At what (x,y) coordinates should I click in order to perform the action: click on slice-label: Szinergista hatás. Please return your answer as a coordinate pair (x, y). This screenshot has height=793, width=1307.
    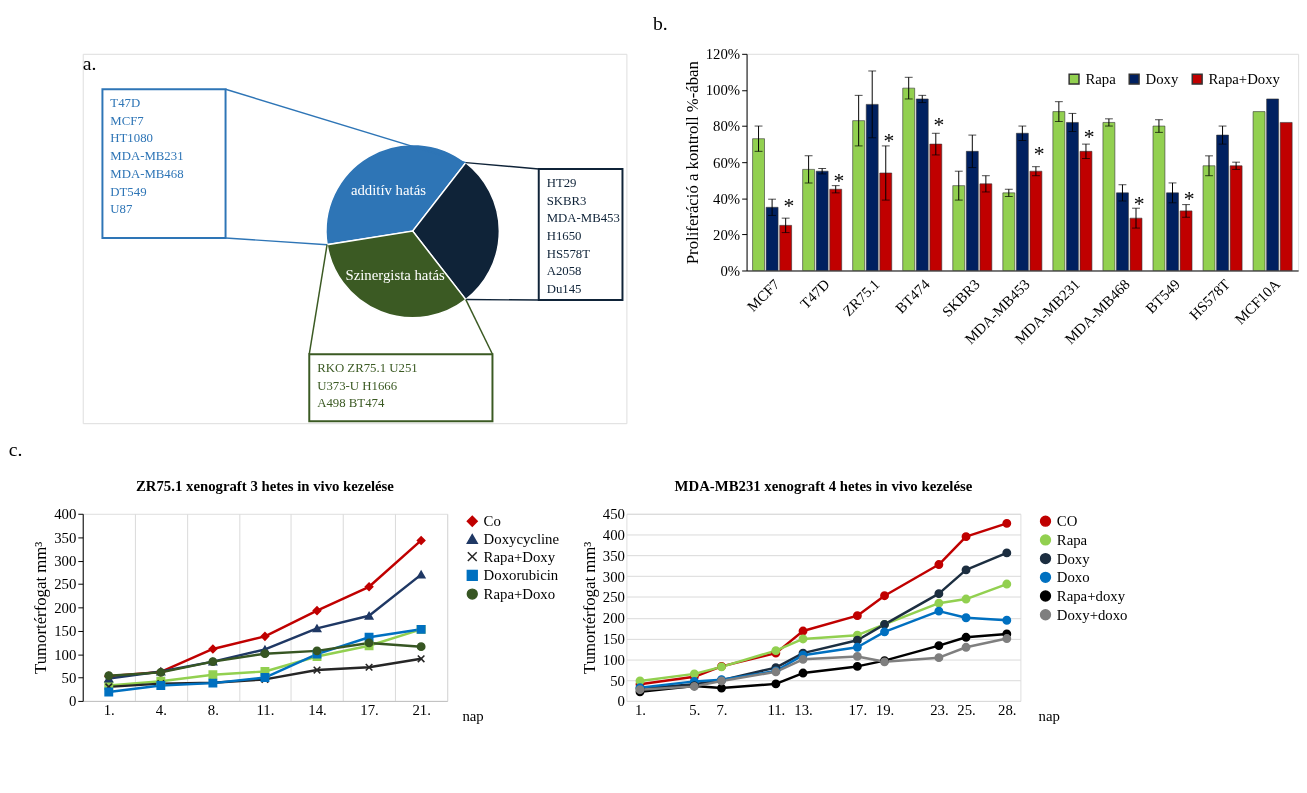
    Looking at the image, I should click on (395, 275).